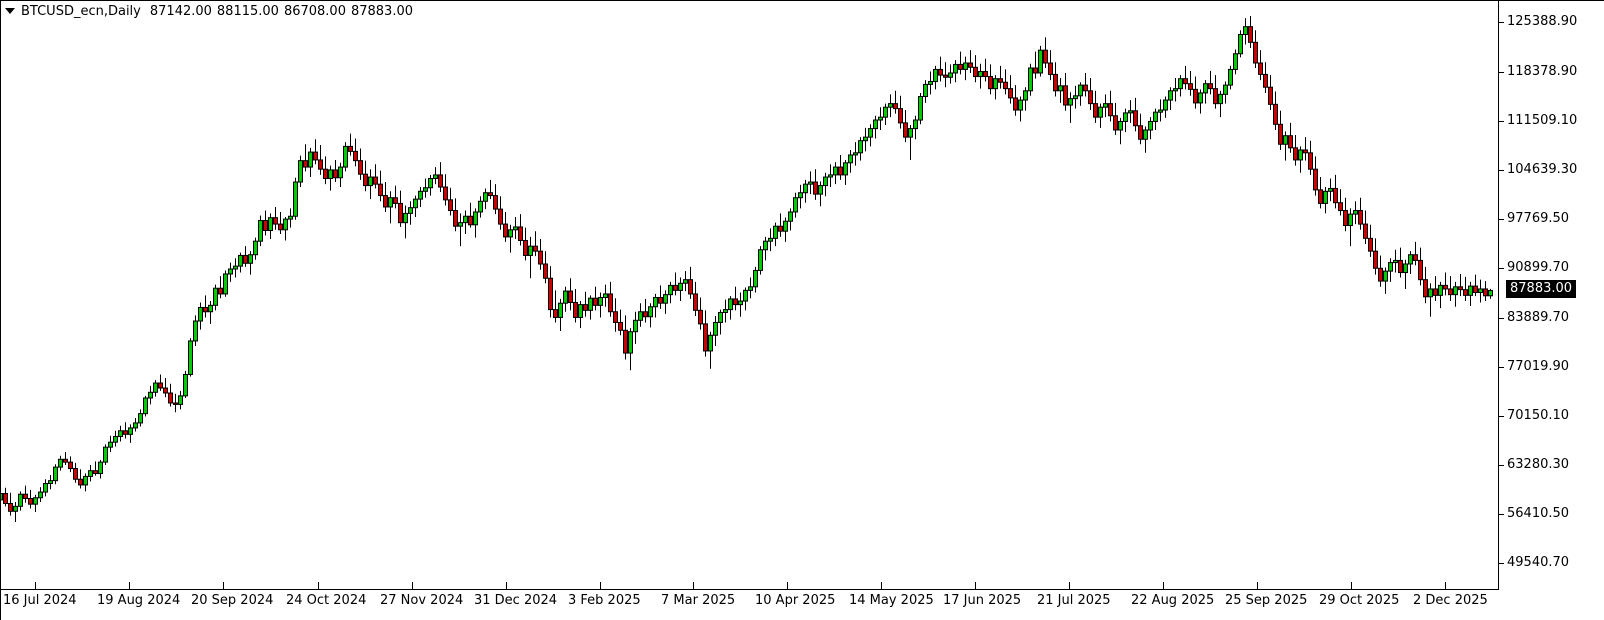  Describe the element at coordinates (10, 11) in the screenshot. I see `triangle-down-icon` at that location.